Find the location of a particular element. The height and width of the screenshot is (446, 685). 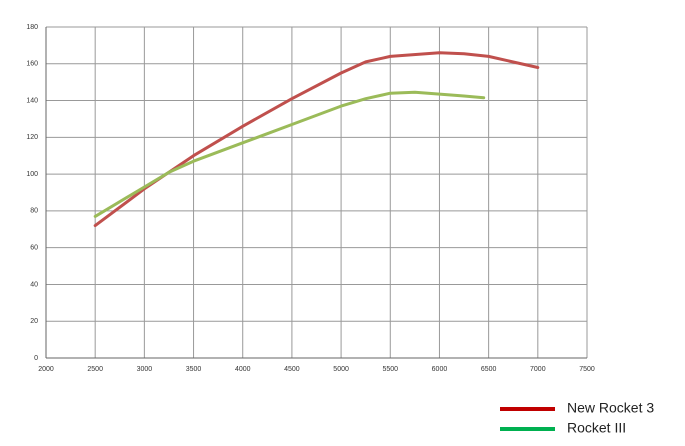

y-tick-label: 20 is located at coordinates (34, 321).